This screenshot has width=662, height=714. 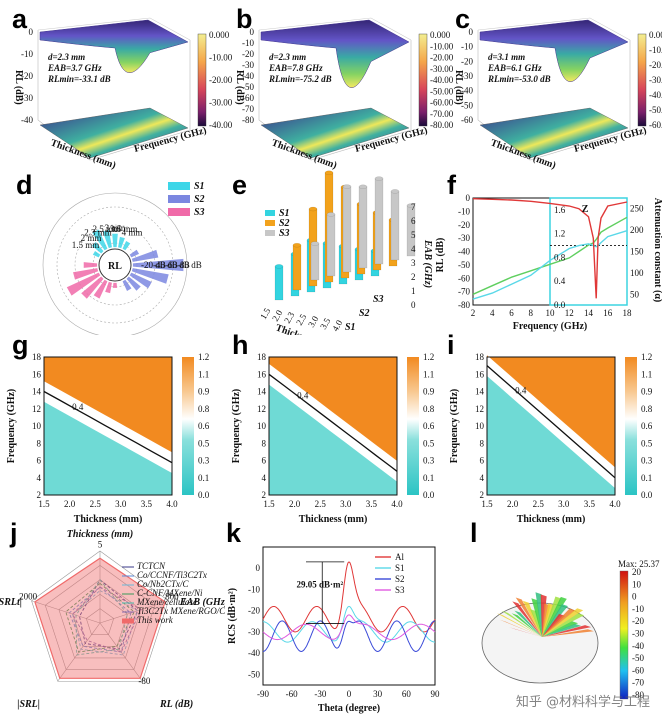 What do you see at coordinates (585, 209) in the screenshot?
I see `z-label: Z` at bounding box center [585, 209].